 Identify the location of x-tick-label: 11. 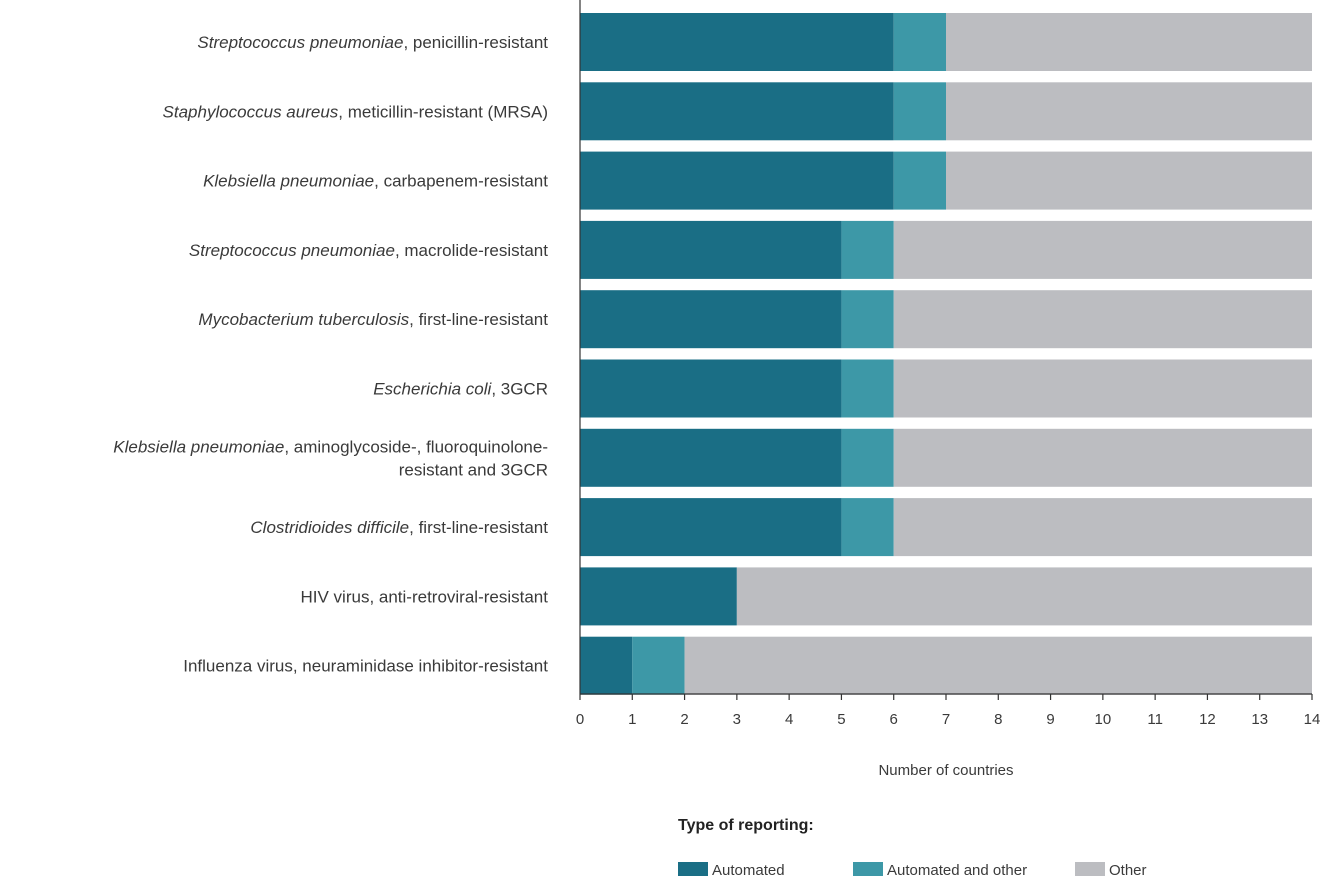
(1155, 719).